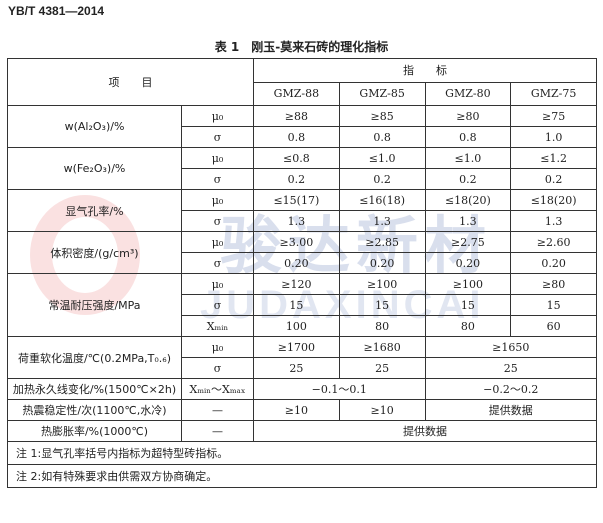 This screenshot has width=603, height=523. Describe the element at coordinates (94, 410) in the screenshot. I see `item-label: 热震稳定性/次(1100℃,水冷)` at that location.